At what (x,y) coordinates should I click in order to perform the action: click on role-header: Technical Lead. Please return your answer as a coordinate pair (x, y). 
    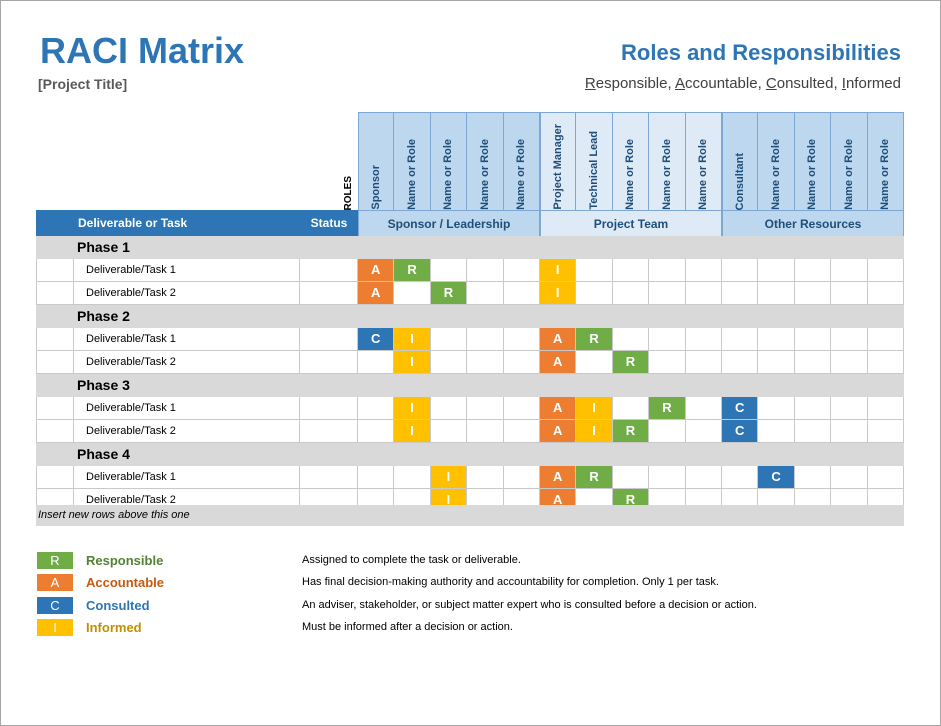
    Looking at the image, I should click on (594, 161).